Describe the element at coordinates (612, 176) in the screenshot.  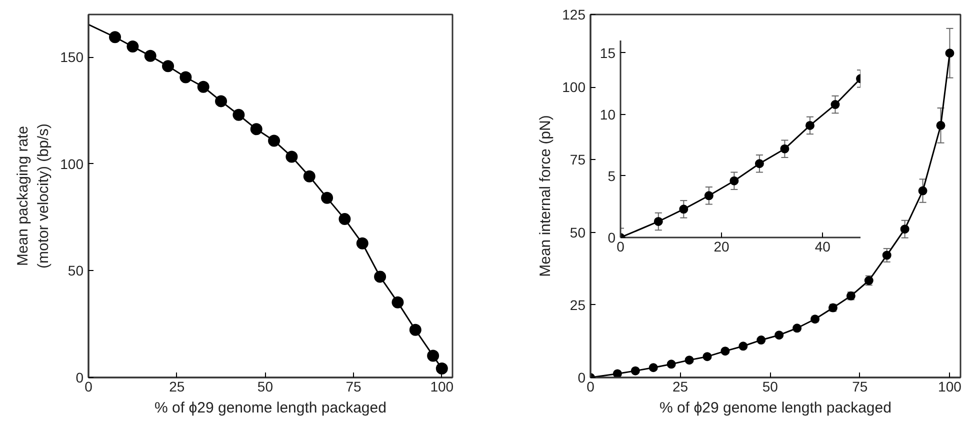
I see `y-tick-label: 5` at that location.